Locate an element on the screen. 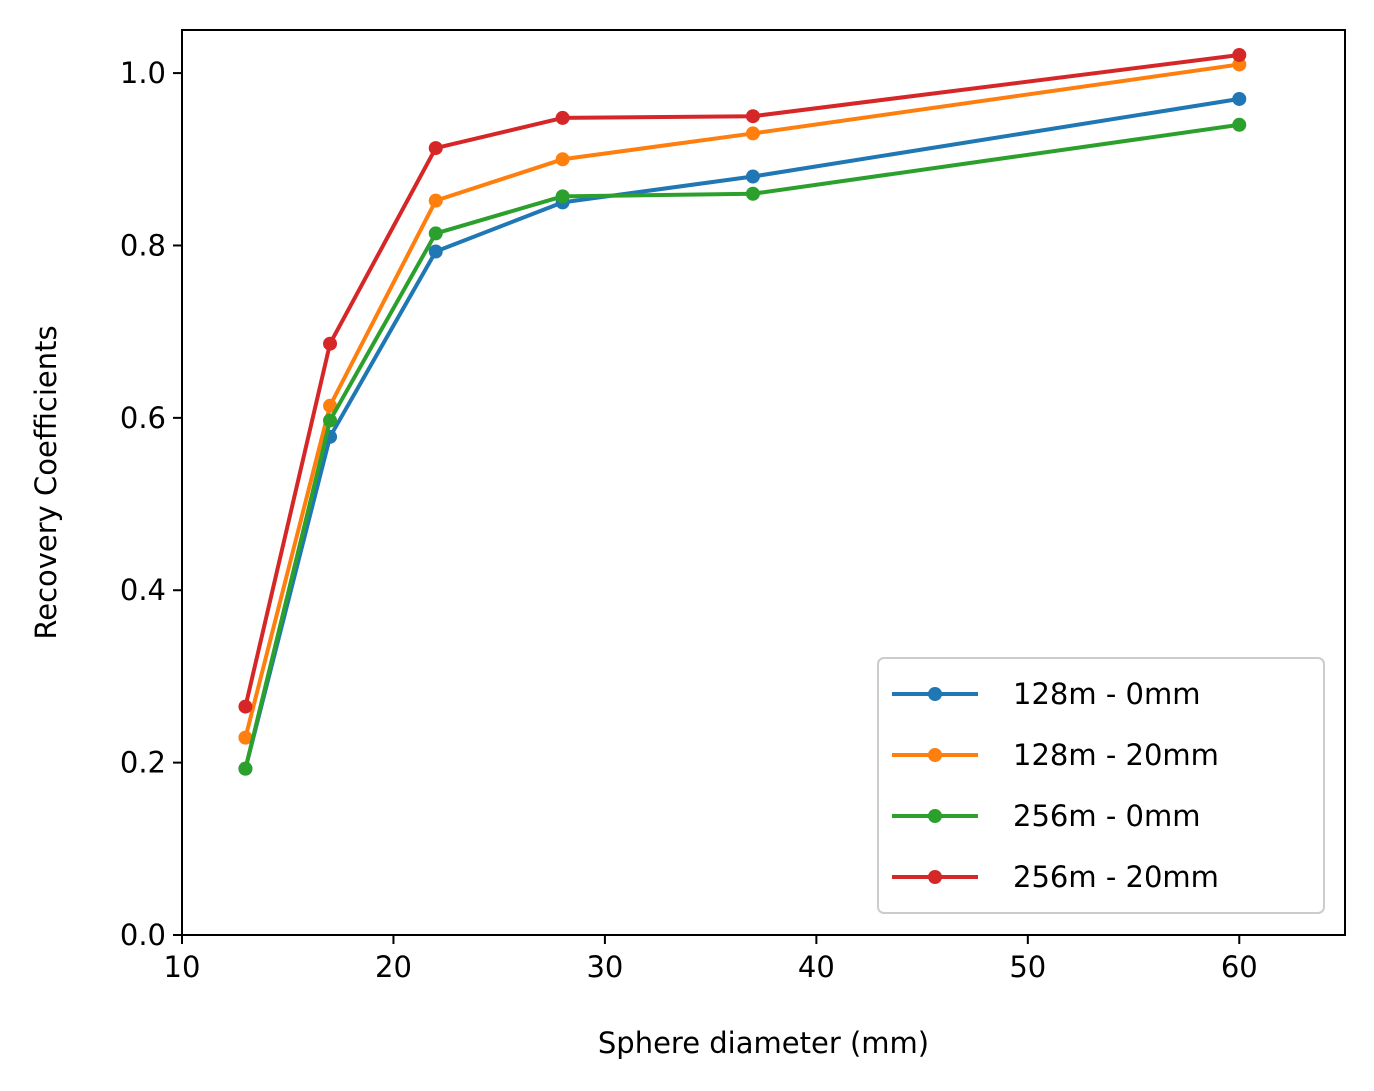  legend-label: 128m - 0mm is located at coordinates (1106, 694).